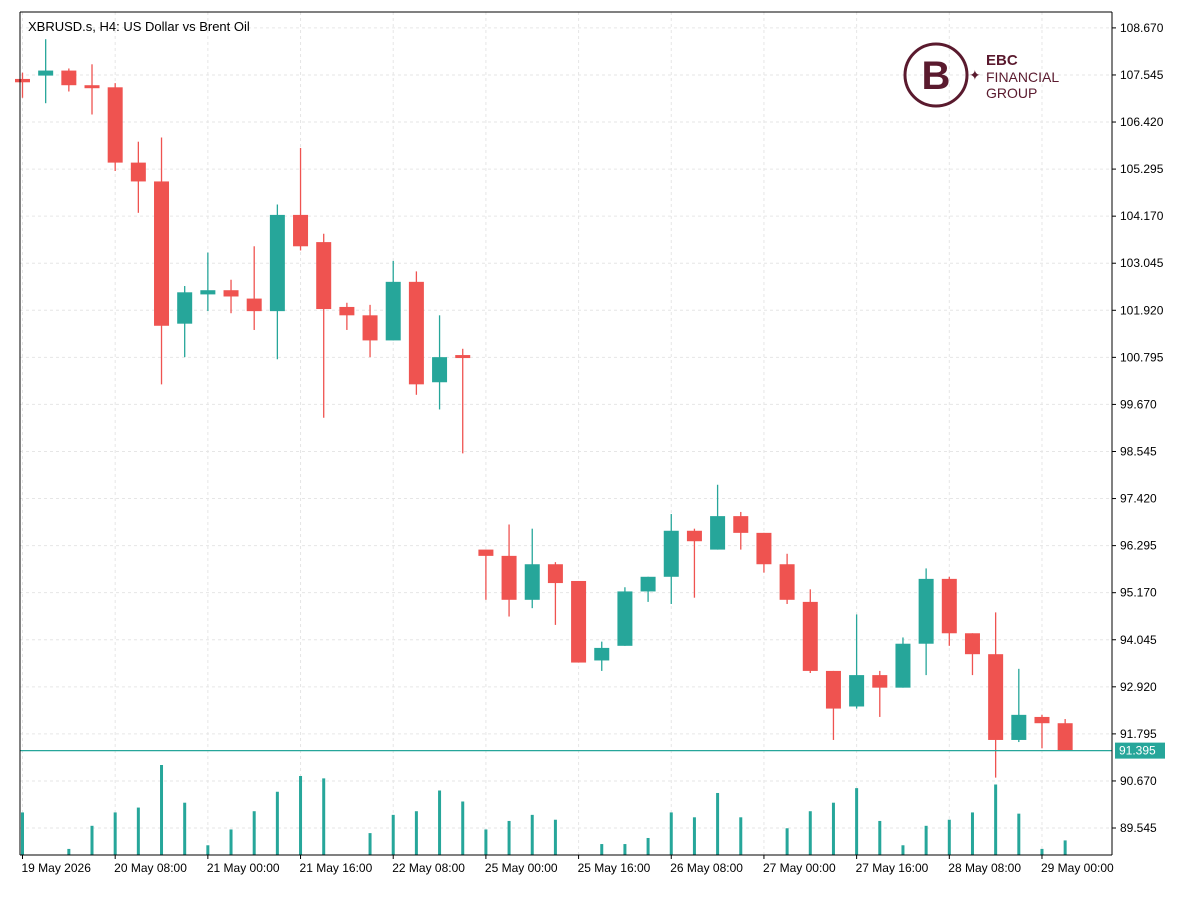 The height and width of the screenshot is (901, 1200). What do you see at coordinates (1002, 60) in the screenshot?
I see `logo-text-ebc: EBC` at bounding box center [1002, 60].